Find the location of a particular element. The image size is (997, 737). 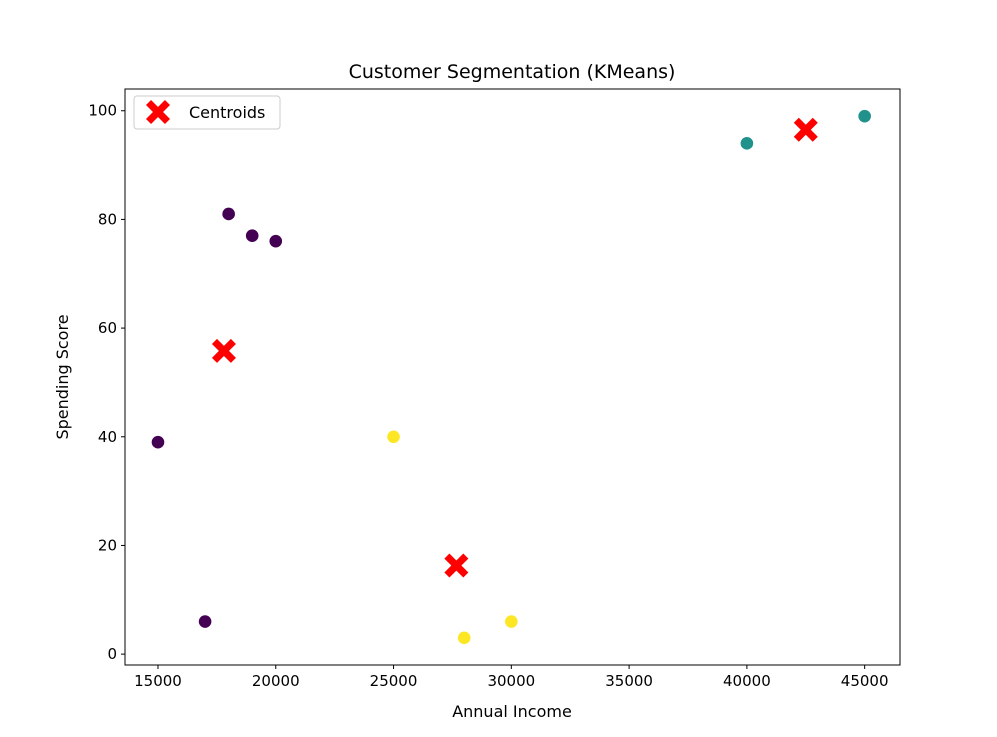

legend-centroid-marker is located at coordinates (158, 112).